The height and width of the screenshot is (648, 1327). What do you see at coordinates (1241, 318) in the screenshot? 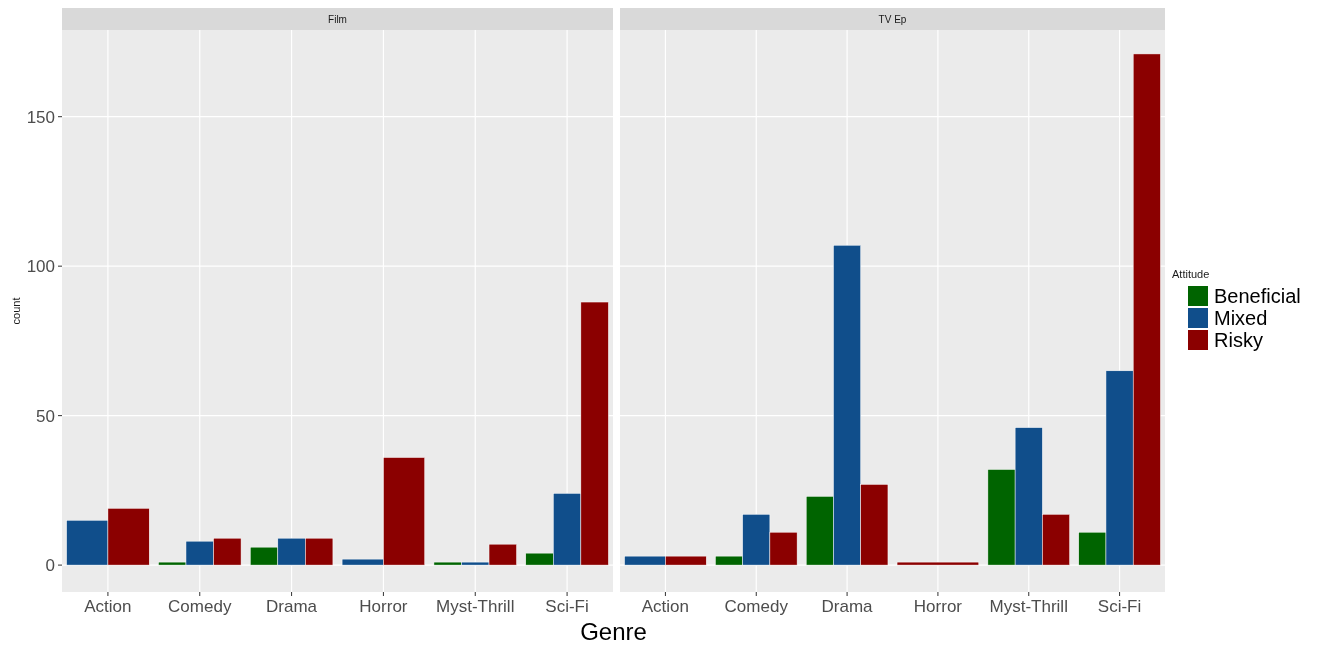
I see `legend-label: Mixed` at bounding box center [1241, 318].